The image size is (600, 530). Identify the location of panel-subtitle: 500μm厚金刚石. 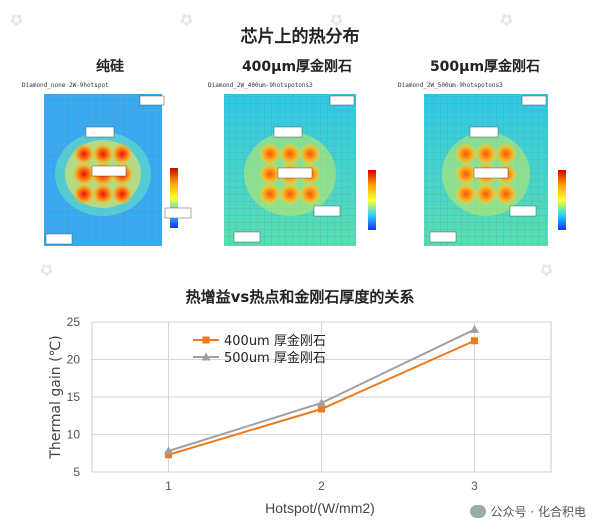
(485, 67).